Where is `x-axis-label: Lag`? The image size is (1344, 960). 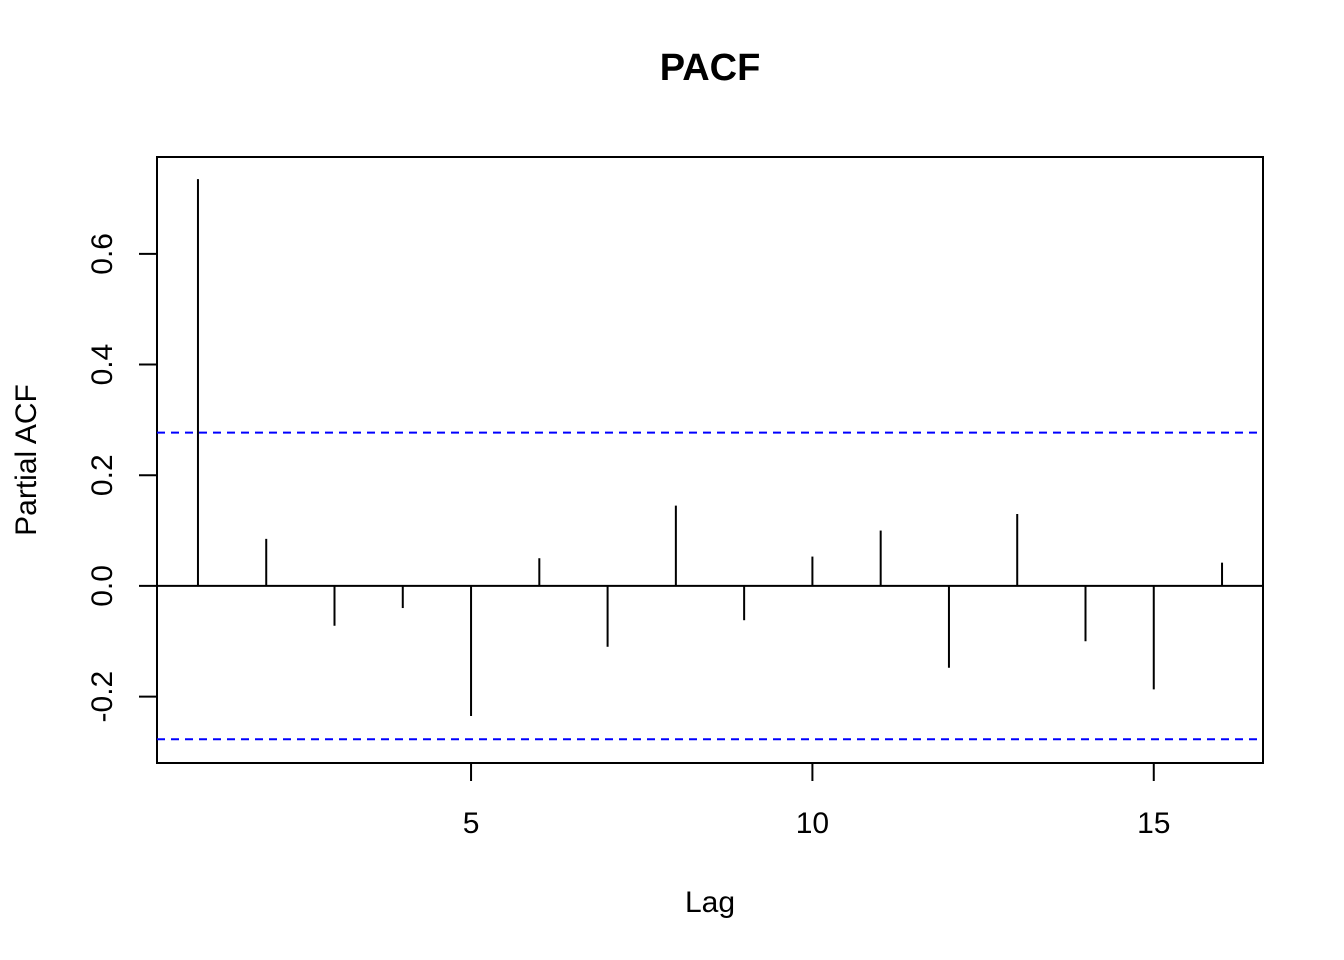 x-axis-label: Lag is located at coordinates (710, 902).